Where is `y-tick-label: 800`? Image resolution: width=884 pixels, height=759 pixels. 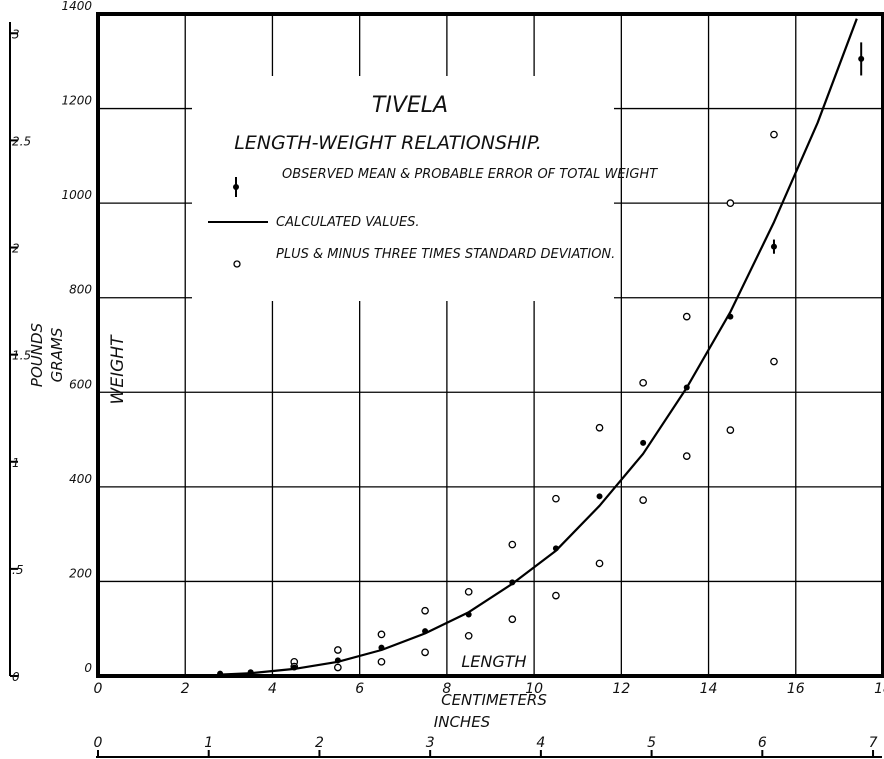
y-tick-label: 800 is located at coordinates (80, 290).